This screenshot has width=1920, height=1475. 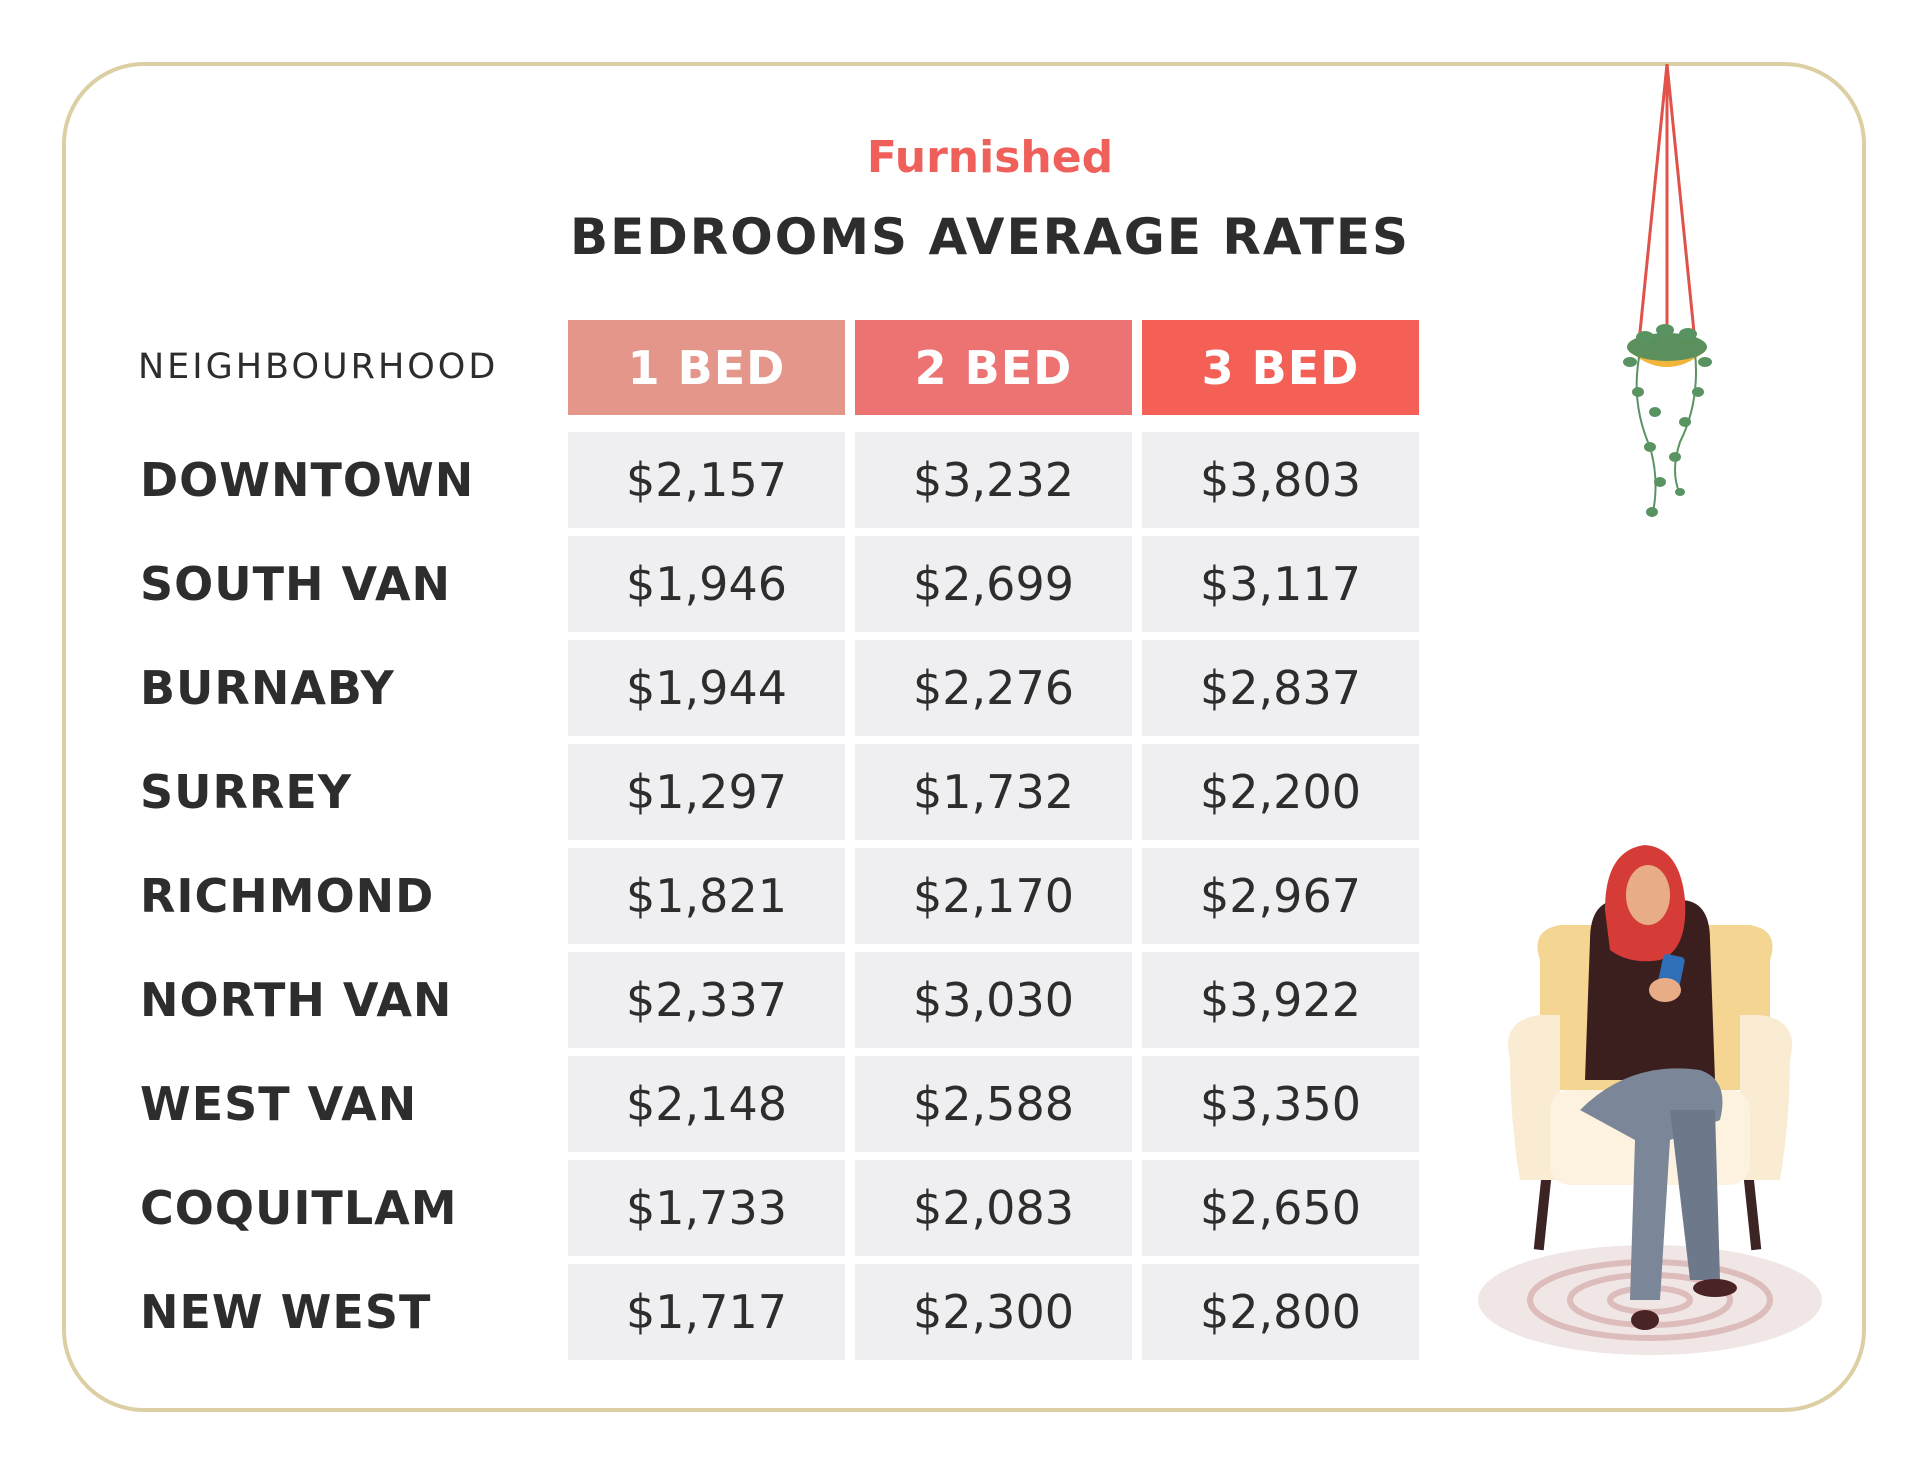 I want to click on column-header: 1 BED, so click(x=706, y=367).